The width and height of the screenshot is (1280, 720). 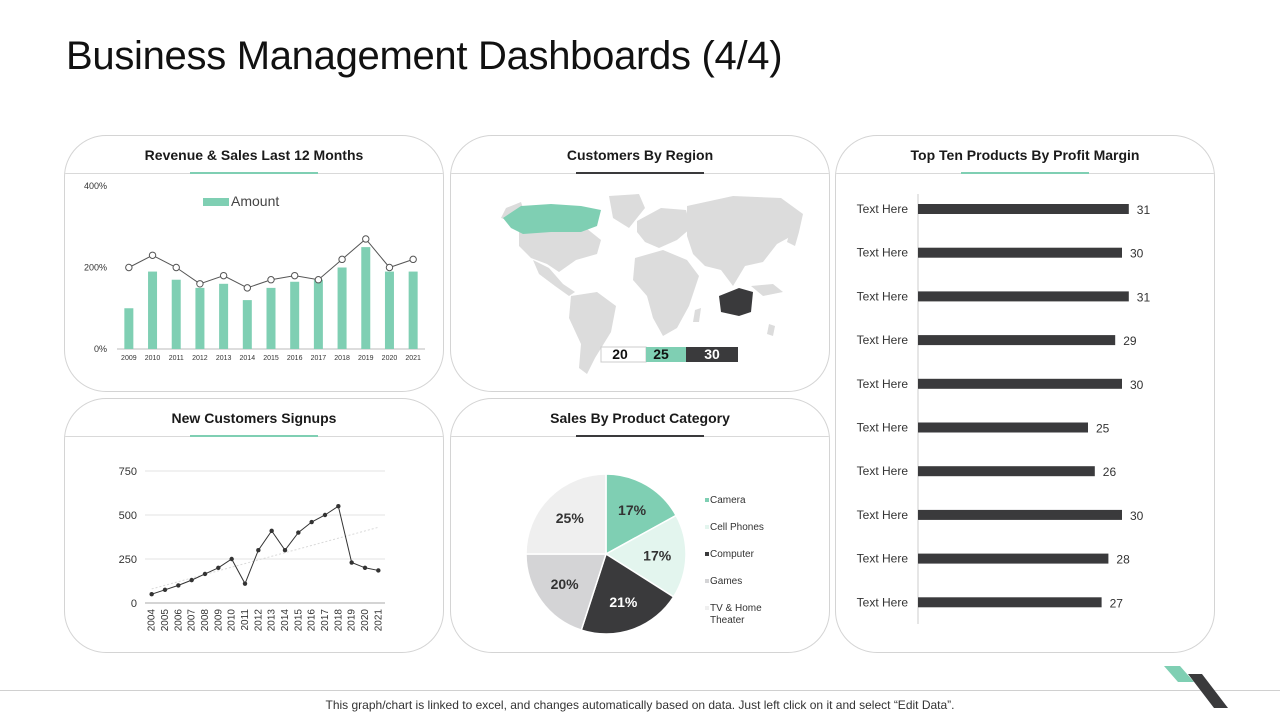 I want to click on products-value-label: 31, so click(x=1144, y=297).